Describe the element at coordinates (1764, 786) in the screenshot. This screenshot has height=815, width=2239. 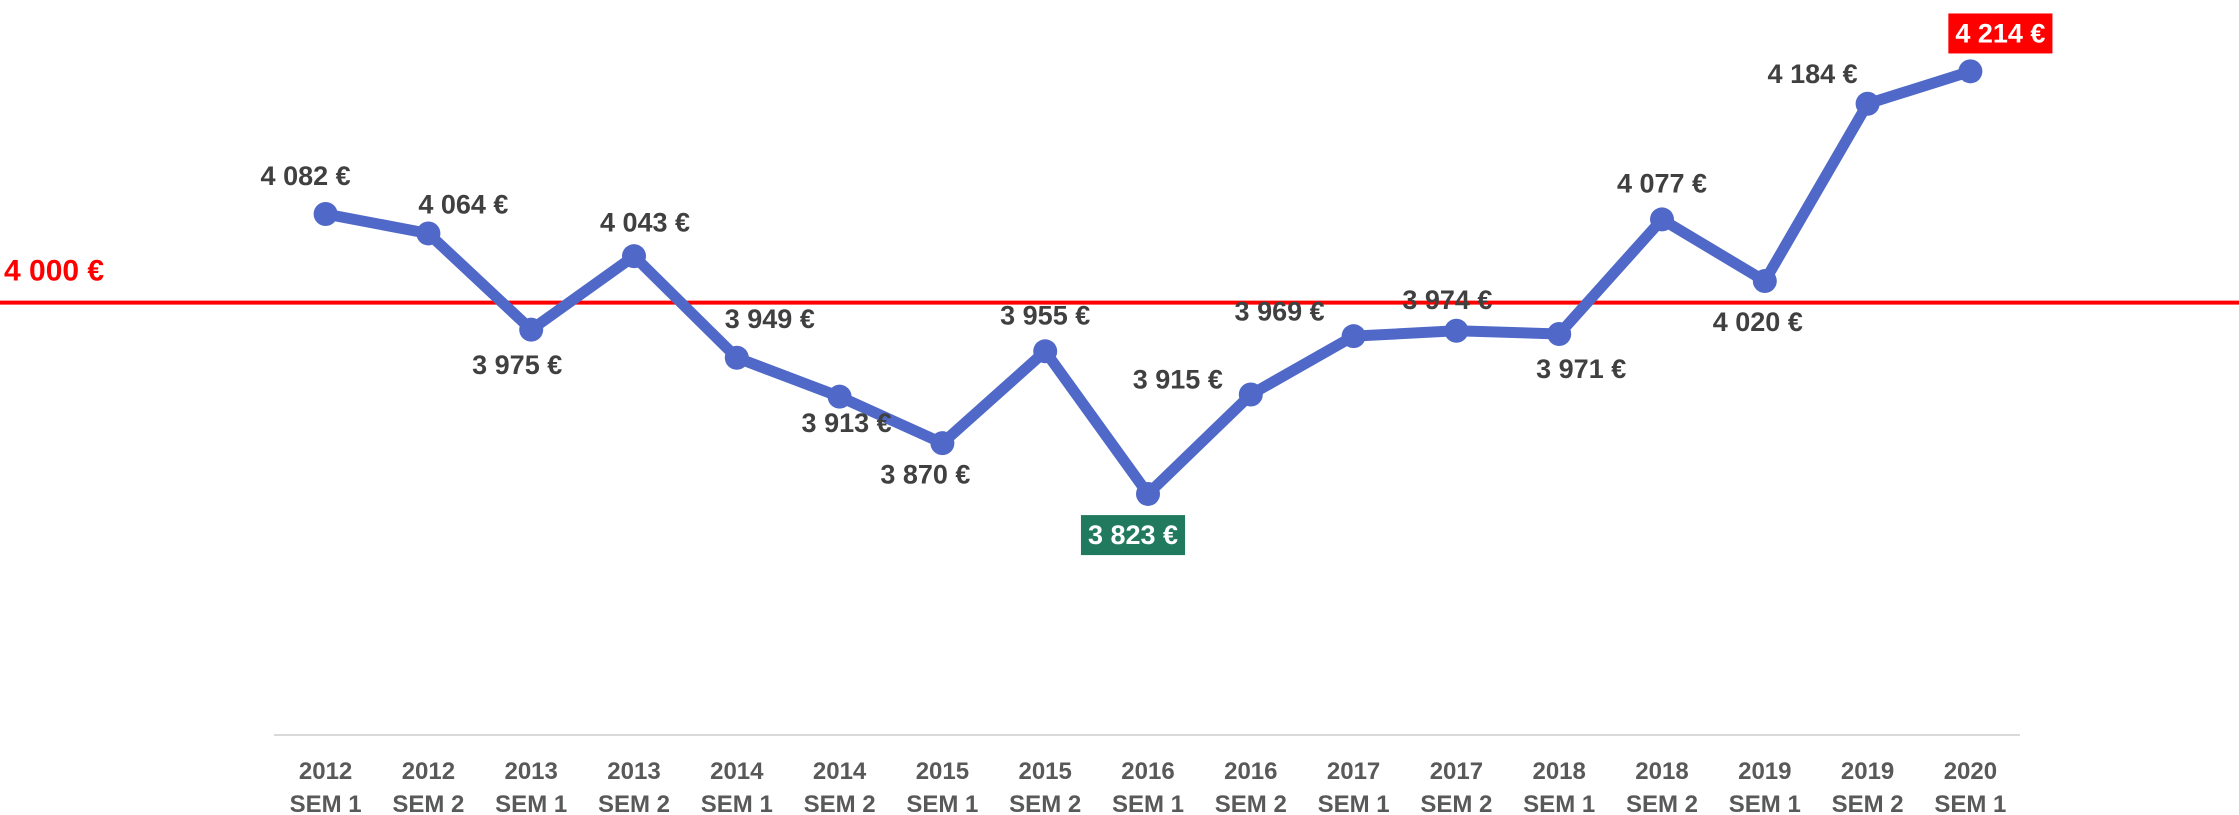
I see `x-tick-label: 2019 SEM 1` at that location.